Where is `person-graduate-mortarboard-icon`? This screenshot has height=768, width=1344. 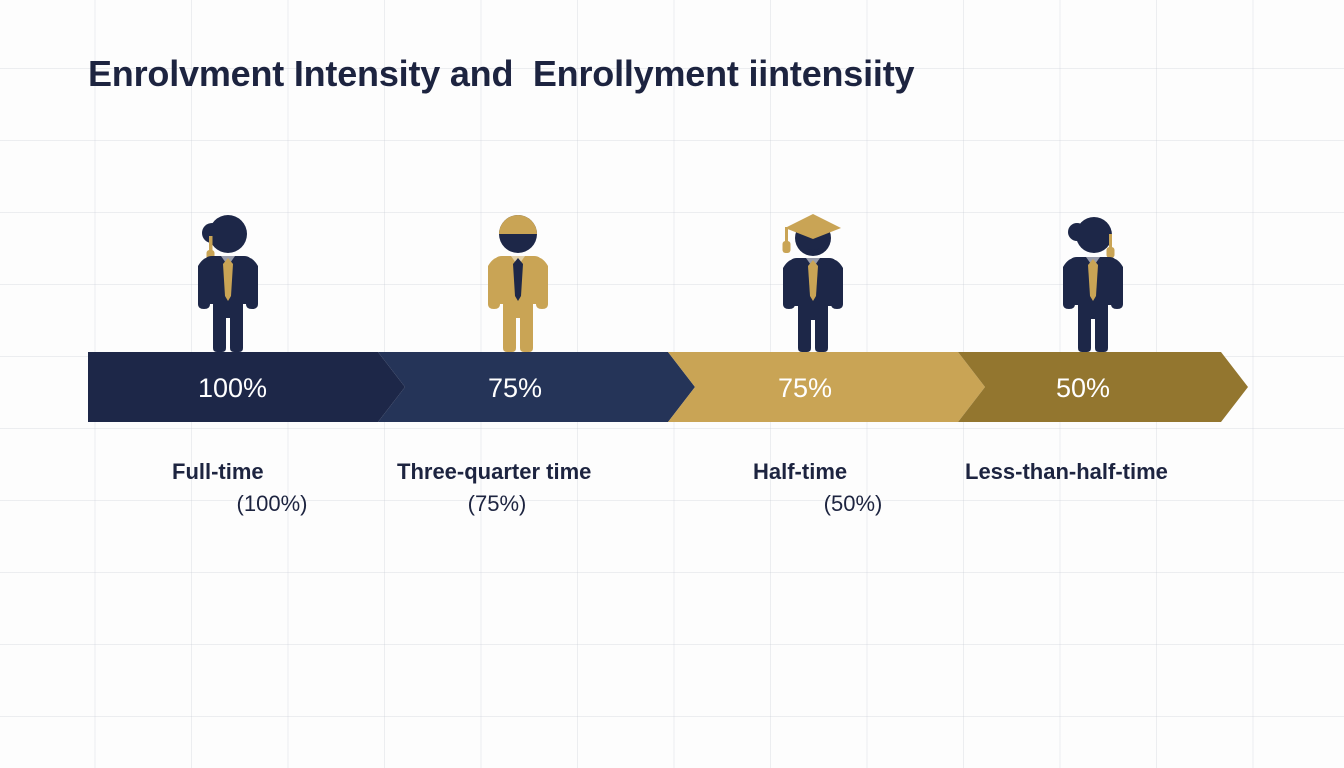
person-graduate-mortarboard-icon is located at coordinates (812, 283).